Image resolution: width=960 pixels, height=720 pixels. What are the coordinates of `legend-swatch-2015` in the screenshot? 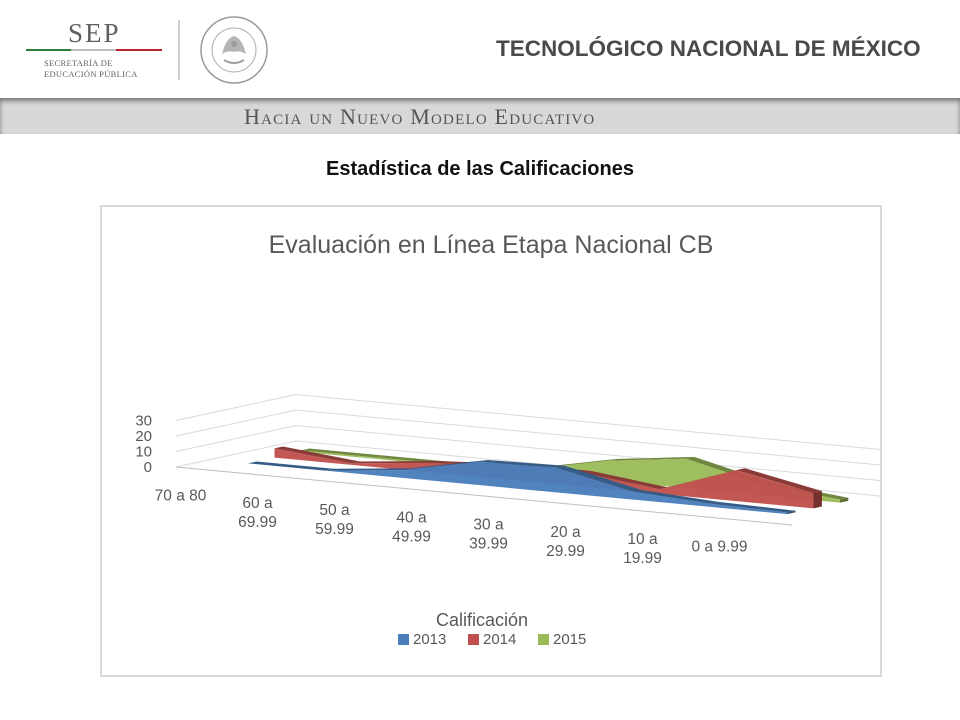 It's located at (543, 639).